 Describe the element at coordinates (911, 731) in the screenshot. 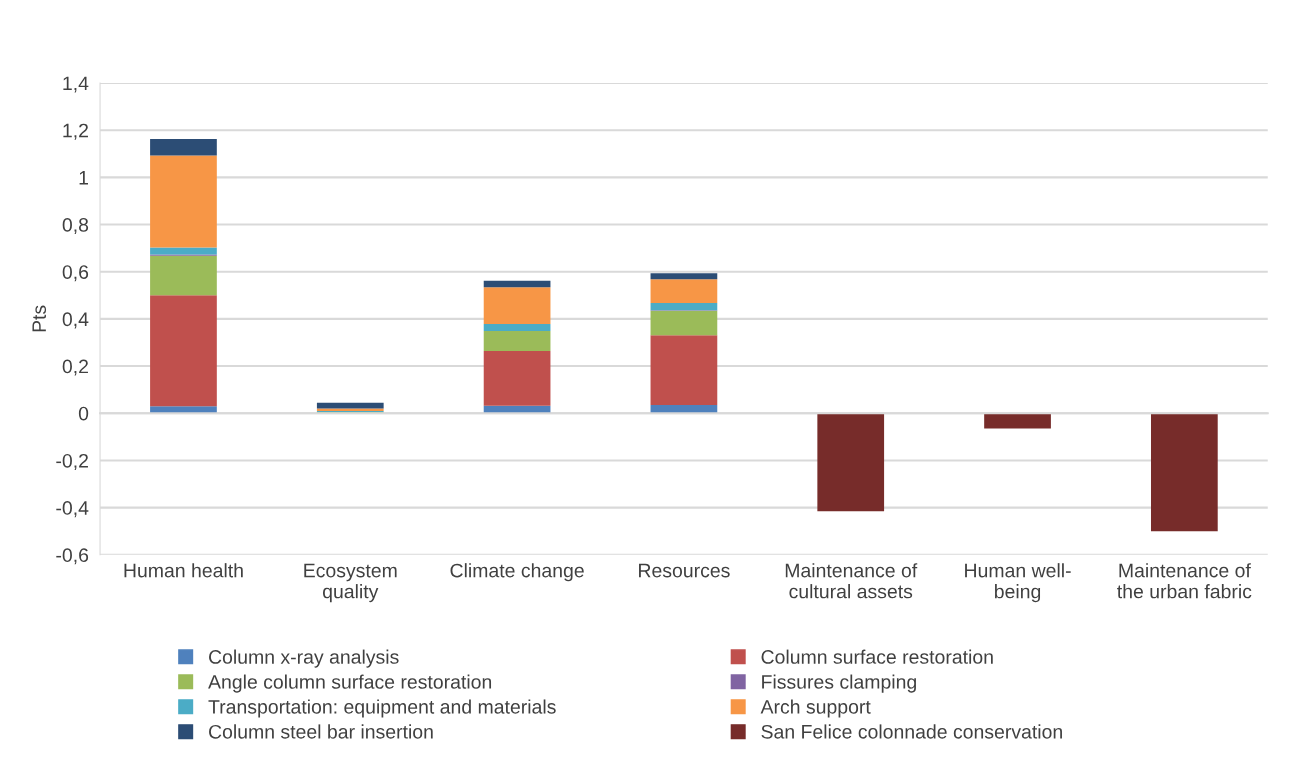

I see `legend-label: San Felice colonnade conservation` at that location.